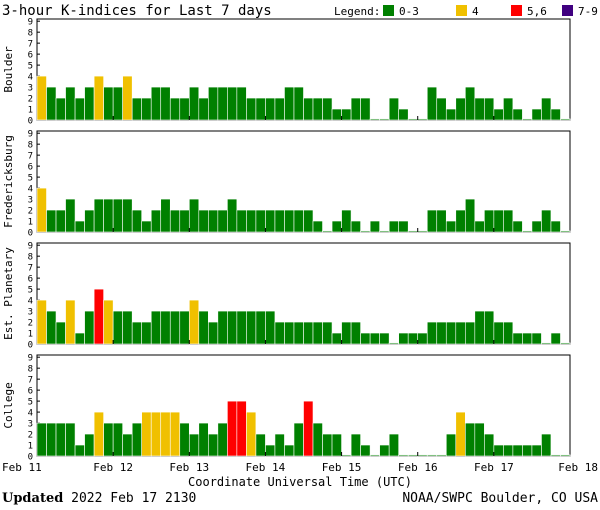  I want to click on y-tick-3-8: 8, so click(30, 370).